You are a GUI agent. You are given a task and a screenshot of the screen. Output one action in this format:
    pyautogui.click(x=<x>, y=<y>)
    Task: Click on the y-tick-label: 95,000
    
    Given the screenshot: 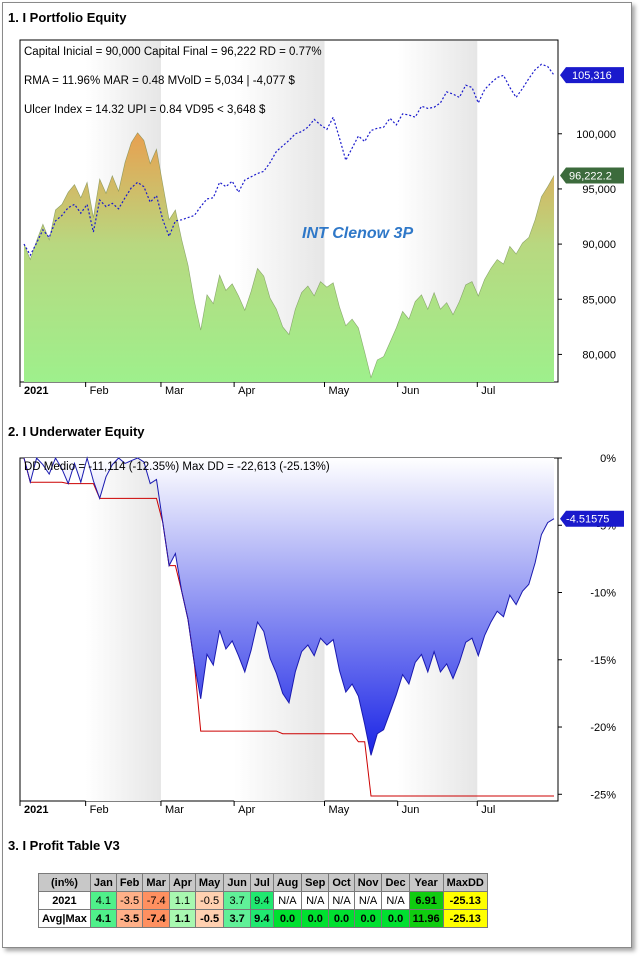 What is the action you would take?
    pyautogui.click(x=599, y=190)
    